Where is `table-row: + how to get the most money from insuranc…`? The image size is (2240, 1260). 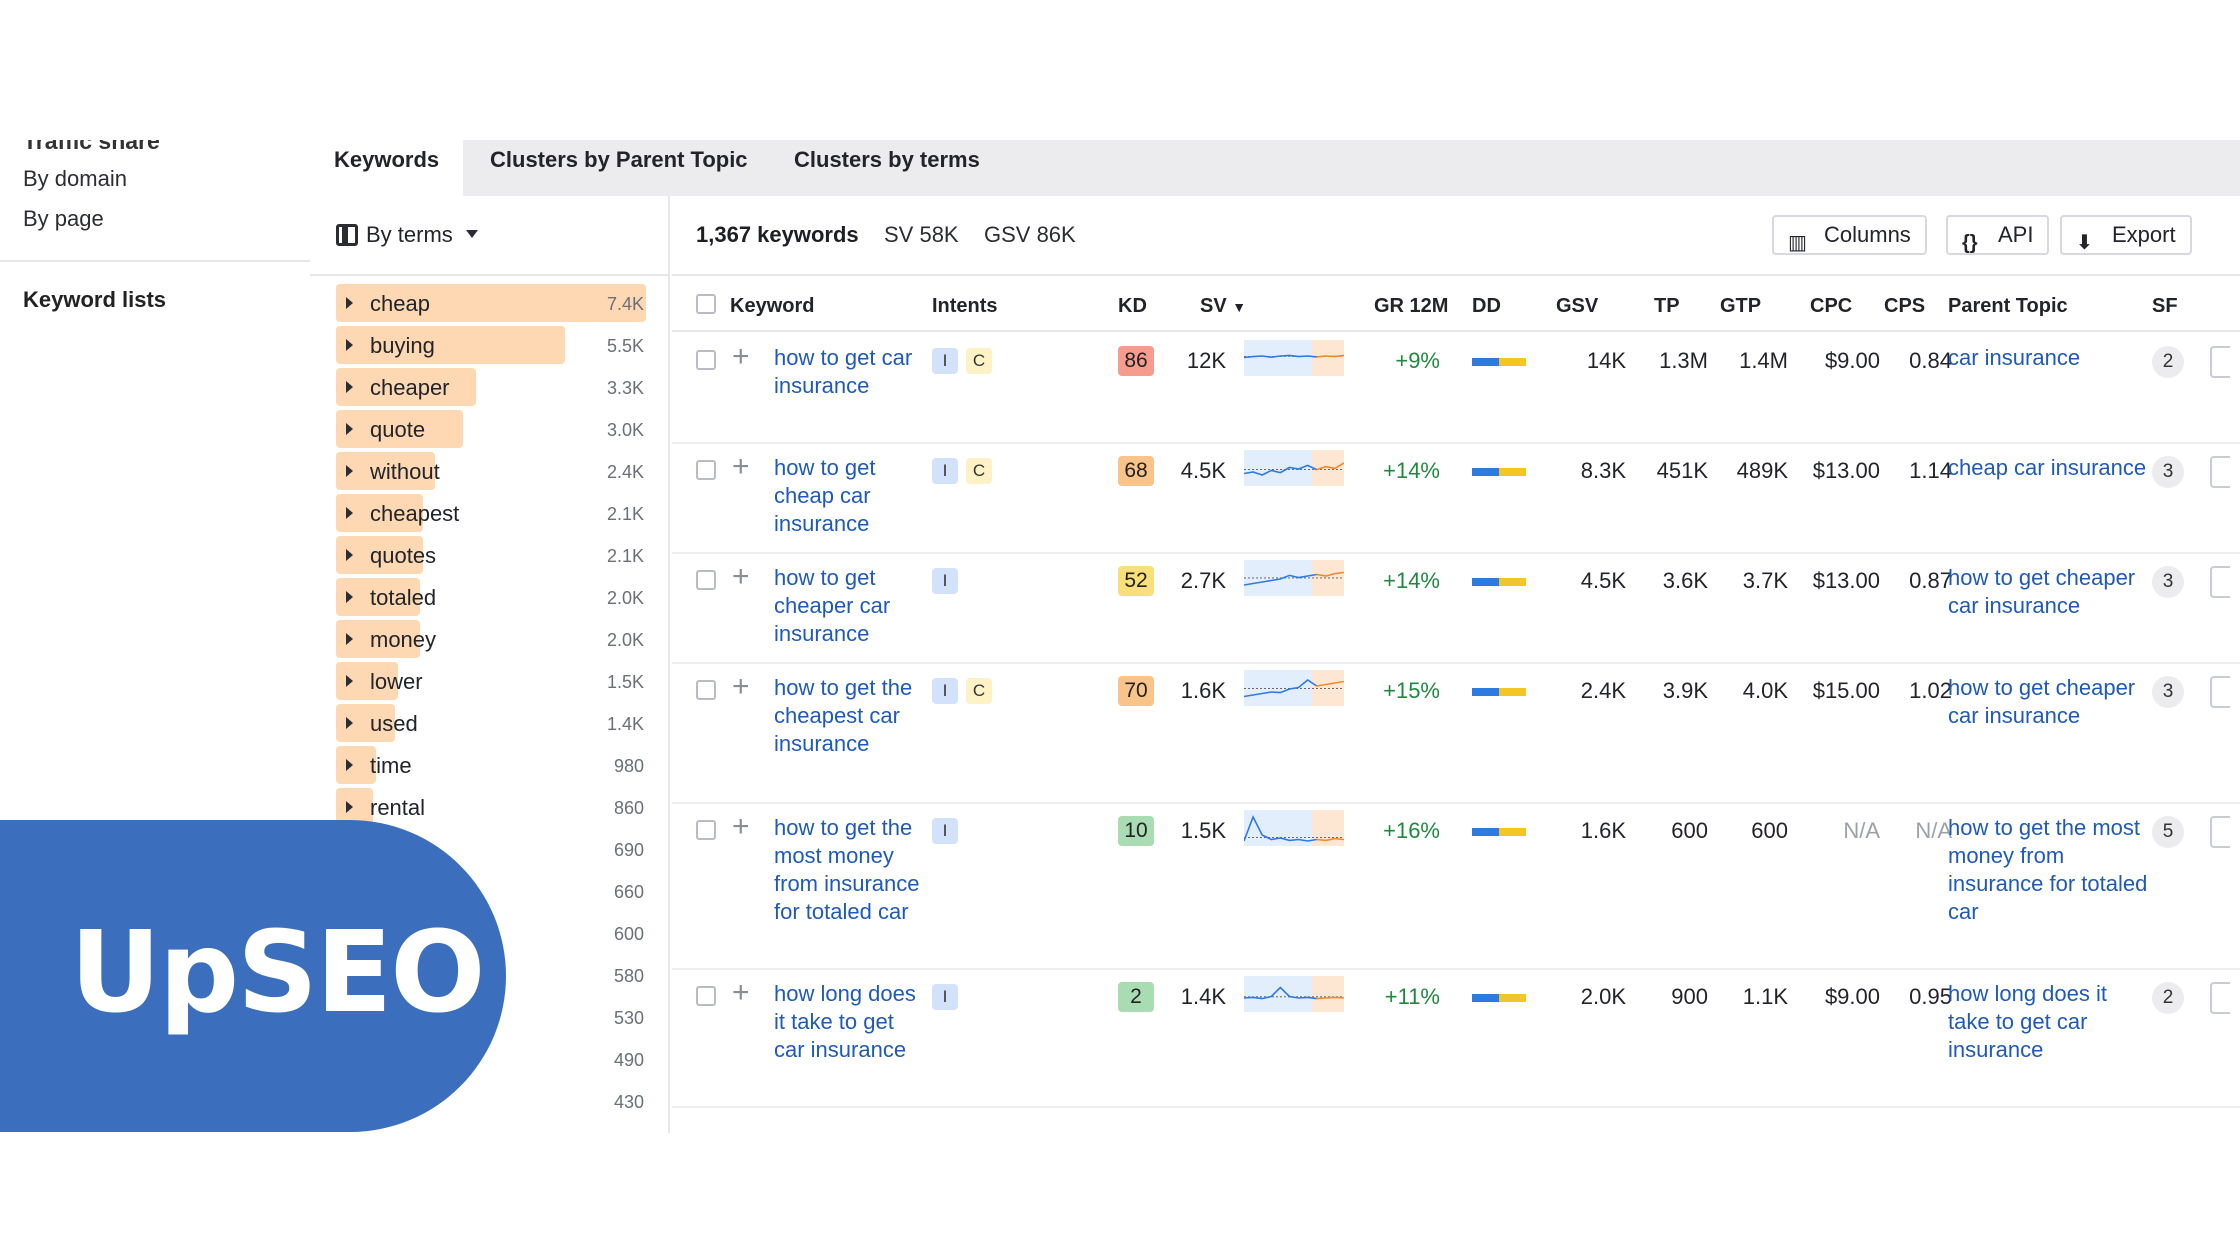 table-row: + how to get the most money from insuranc… is located at coordinates (1456, 887).